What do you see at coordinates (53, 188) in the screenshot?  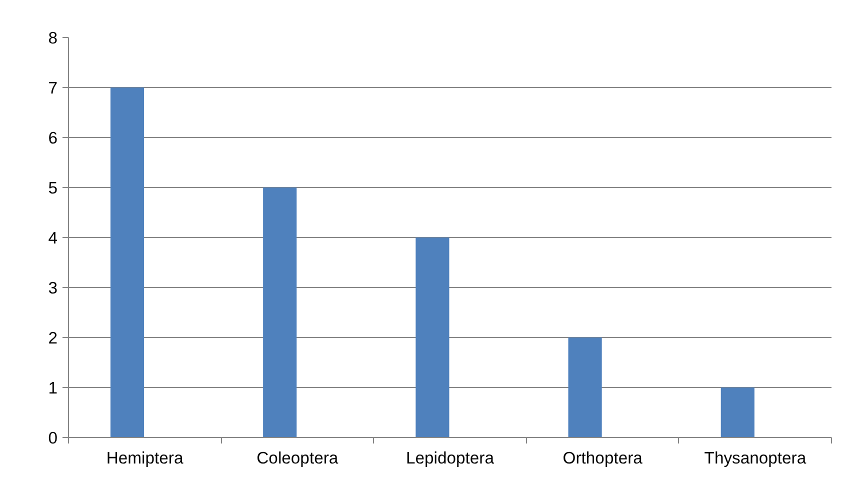 I see `y-tick-label: 5` at bounding box center [53, 188].